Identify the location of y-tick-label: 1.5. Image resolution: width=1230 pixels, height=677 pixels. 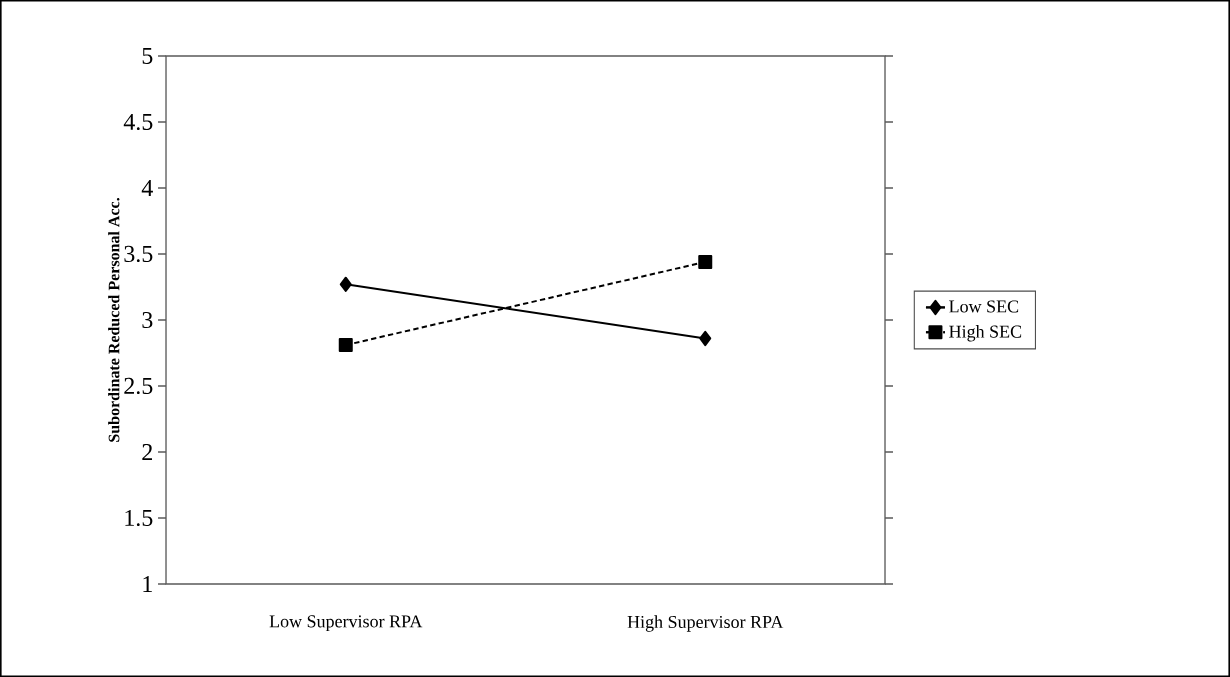
(139, 518).